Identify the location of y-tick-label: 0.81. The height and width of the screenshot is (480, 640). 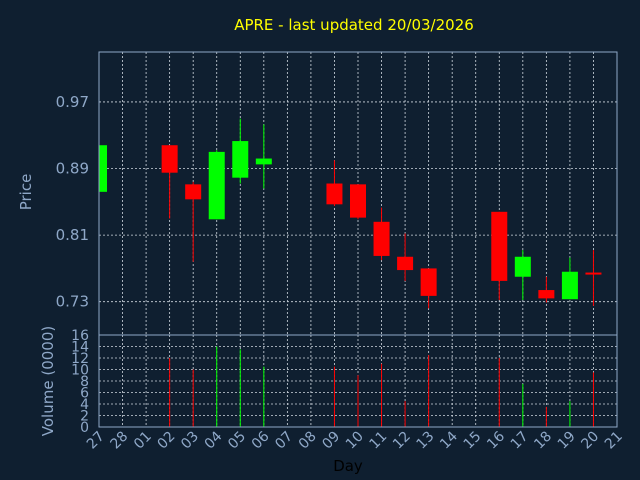
(72, 235).